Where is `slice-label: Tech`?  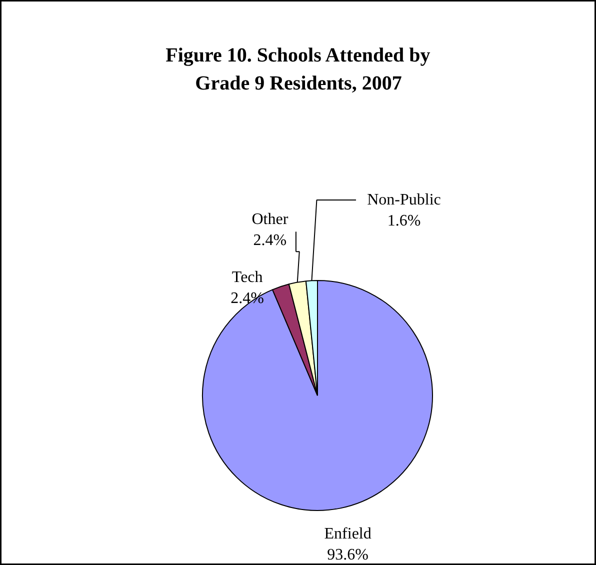
slice-label: Tech is located at coordinates (247, 277).